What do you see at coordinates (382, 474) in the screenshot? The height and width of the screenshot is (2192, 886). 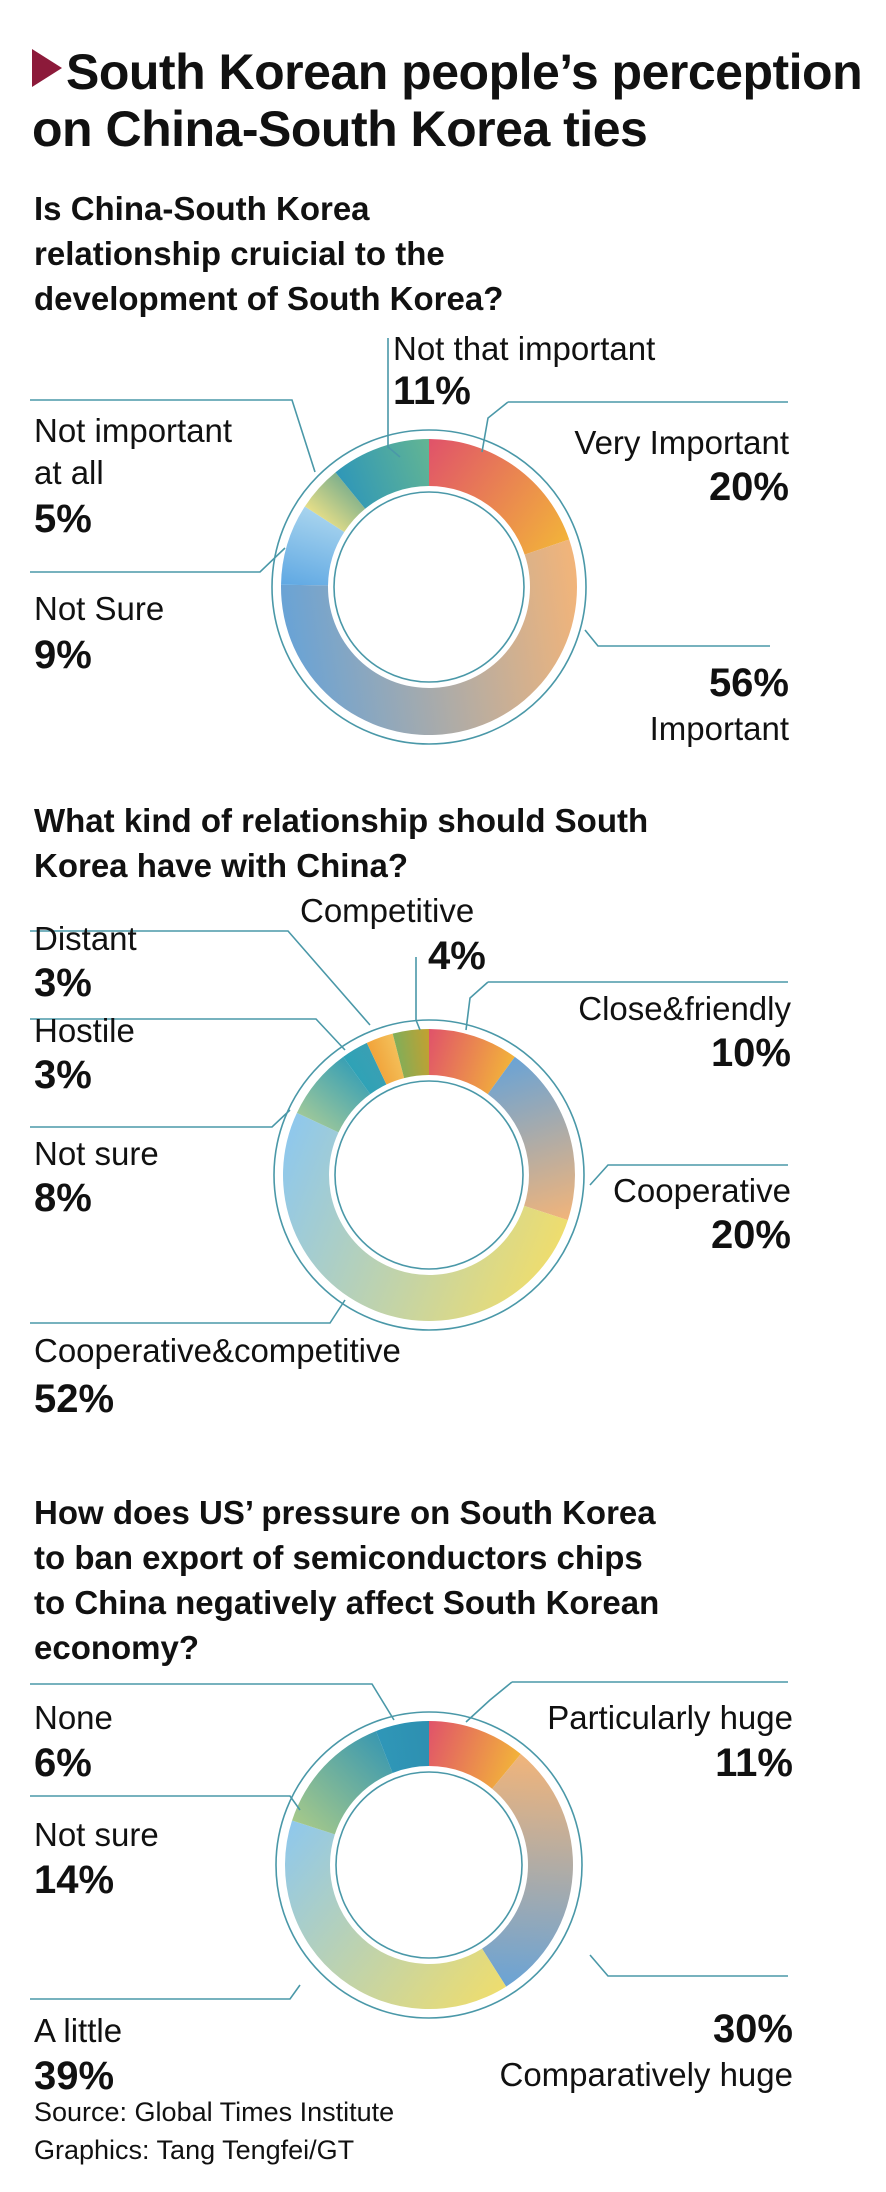 I see `donut-slice-not-that-important` at bounding box center [382, 474].